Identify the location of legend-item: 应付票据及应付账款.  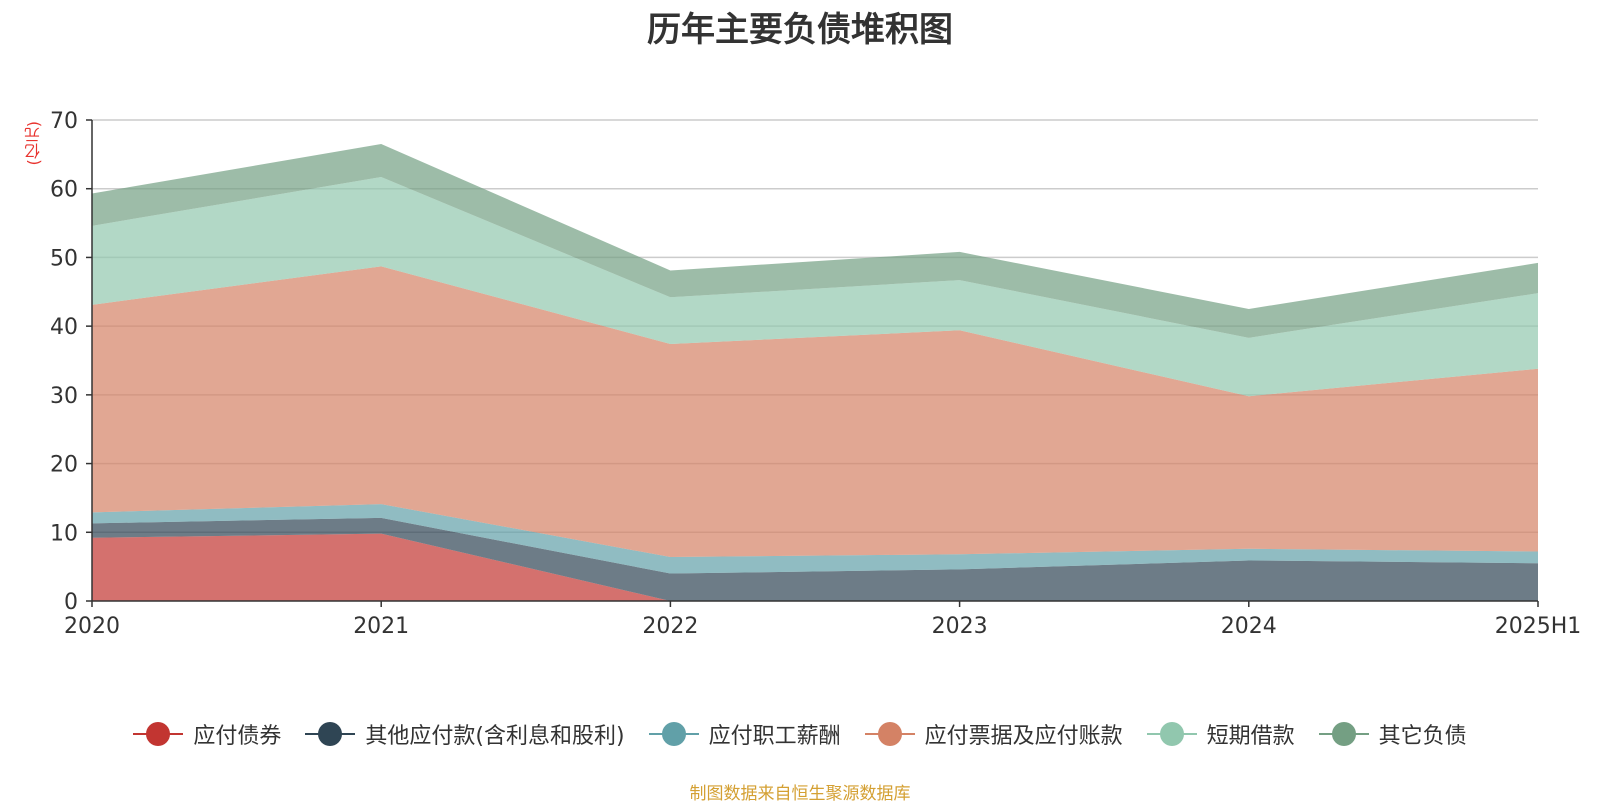
(993, 734).